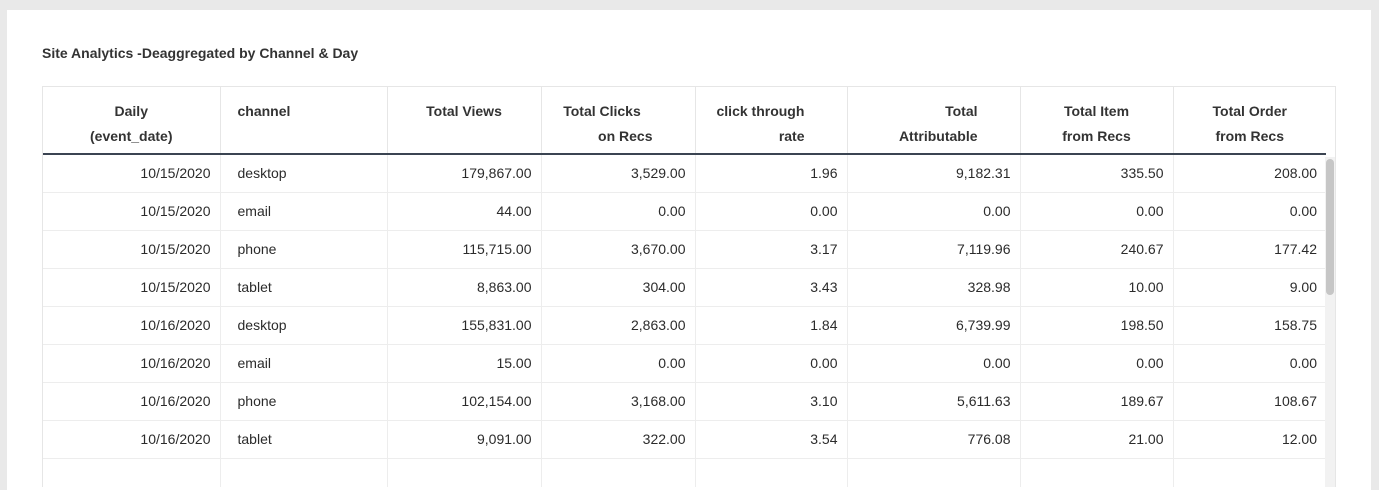  Describe the element at coordinates (934, 121) in the screenshot. I see `column-header: Total Attributable` at that location.